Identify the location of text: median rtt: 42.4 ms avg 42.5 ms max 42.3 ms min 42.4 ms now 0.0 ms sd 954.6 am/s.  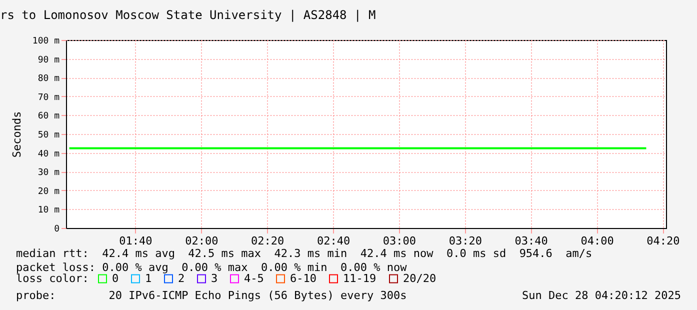
(304, 253).